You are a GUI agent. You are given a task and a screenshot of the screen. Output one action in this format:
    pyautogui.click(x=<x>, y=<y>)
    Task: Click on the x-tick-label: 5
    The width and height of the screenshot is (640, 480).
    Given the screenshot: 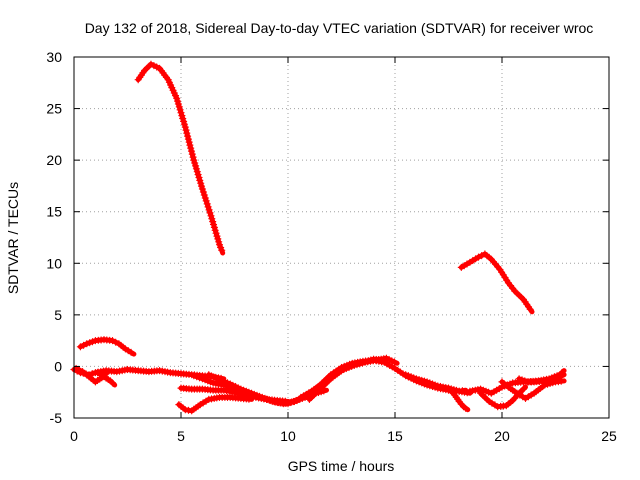 What is the action you would take?
    pyautogui.click(x=181, y=436)
    